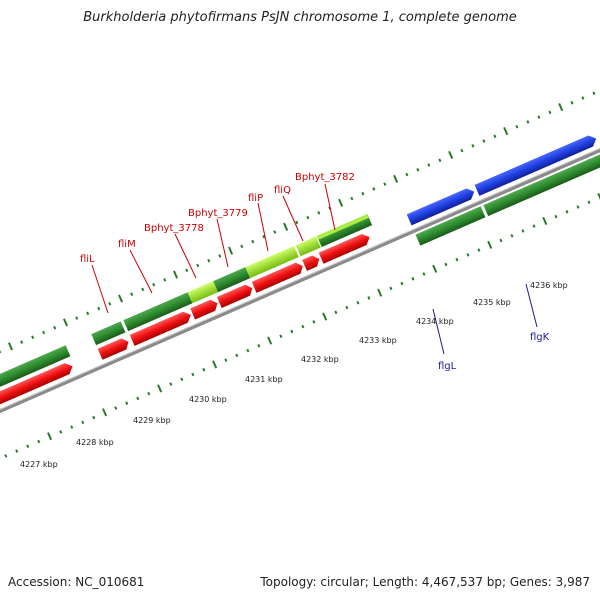  Describe the element at coordinates (540, 337) in the screenshot. I see `gene-label-flgk: flgK` at that location.